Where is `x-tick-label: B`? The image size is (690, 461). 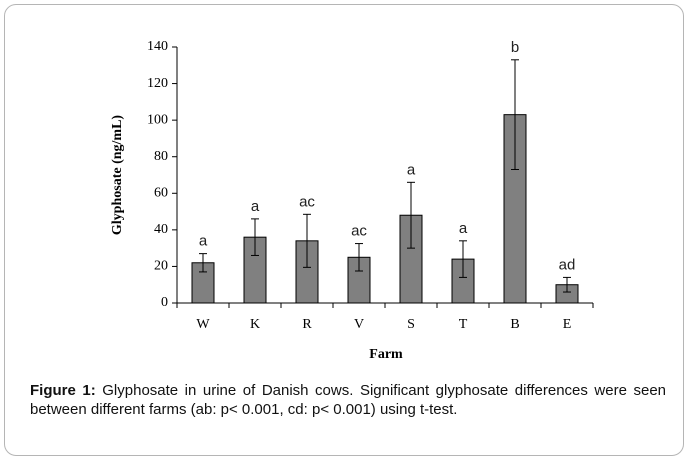 x-tick-label: B is located at coordinates (514, 324).